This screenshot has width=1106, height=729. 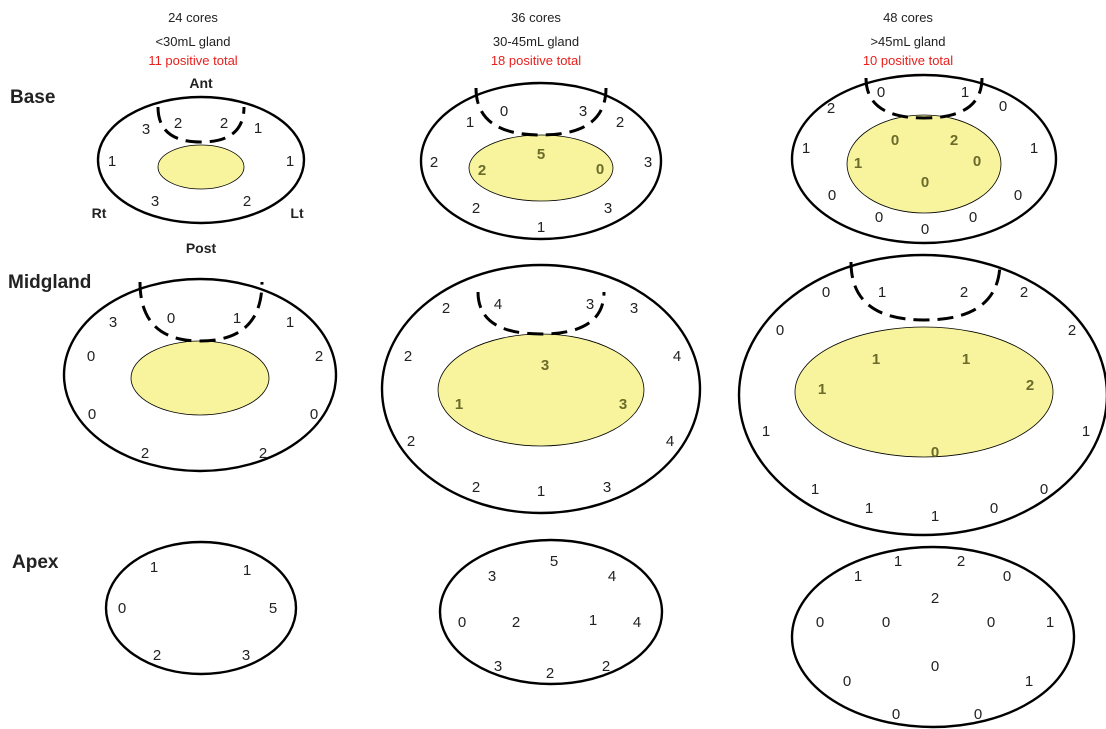 What do you see at coordinates (536, 17) in the screenshot?
I see `cores-label: 36 cores` at bounding box center [536, 17].